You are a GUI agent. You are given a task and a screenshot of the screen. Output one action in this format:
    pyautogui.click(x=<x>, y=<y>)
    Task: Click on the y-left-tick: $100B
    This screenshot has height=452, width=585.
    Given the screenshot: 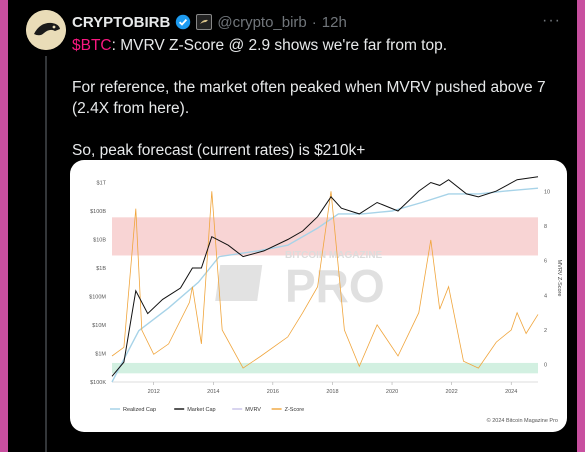 What is the action you would take?
    pyautogui.click(x=98, y=212)
    